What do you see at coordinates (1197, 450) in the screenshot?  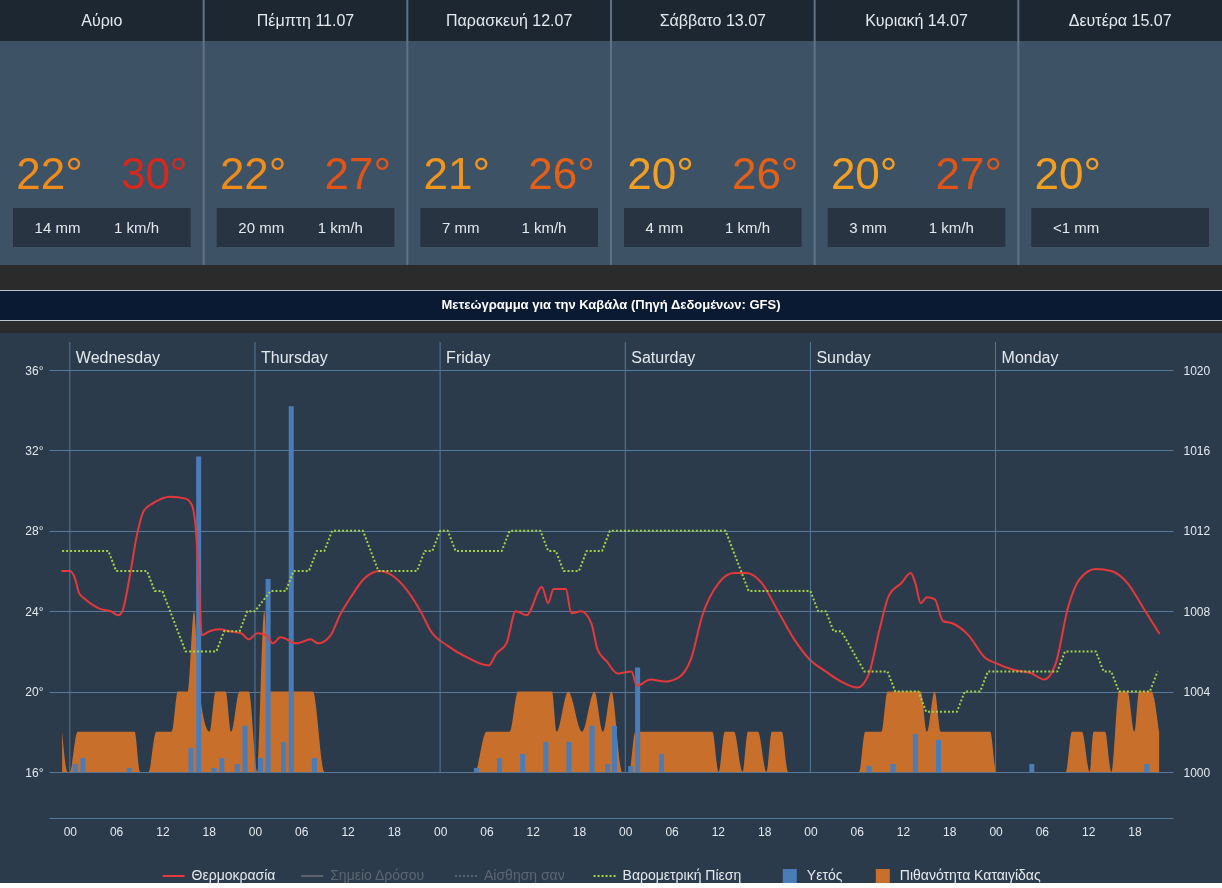 I see `y2-tick-label: 1016` at bounding box center [1197, 450].